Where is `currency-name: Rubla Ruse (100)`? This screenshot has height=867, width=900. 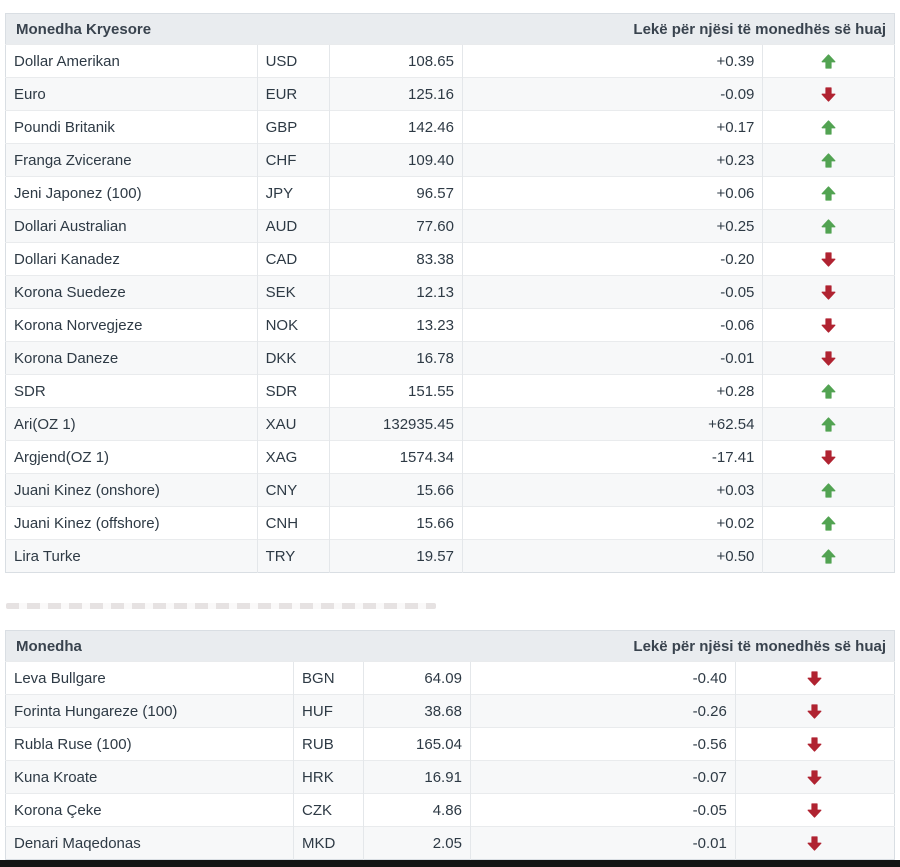 currency-name: Rubla Ruse (100) is located at coordinates (149, 744).